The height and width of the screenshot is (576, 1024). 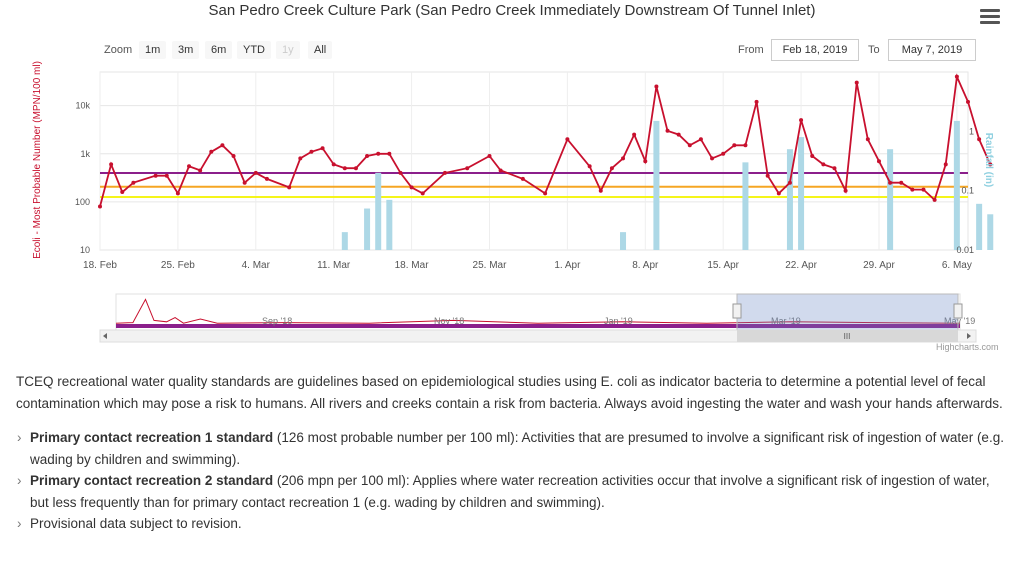 I want to click on scrollbar-grip: III, so click(x=847, y=336).